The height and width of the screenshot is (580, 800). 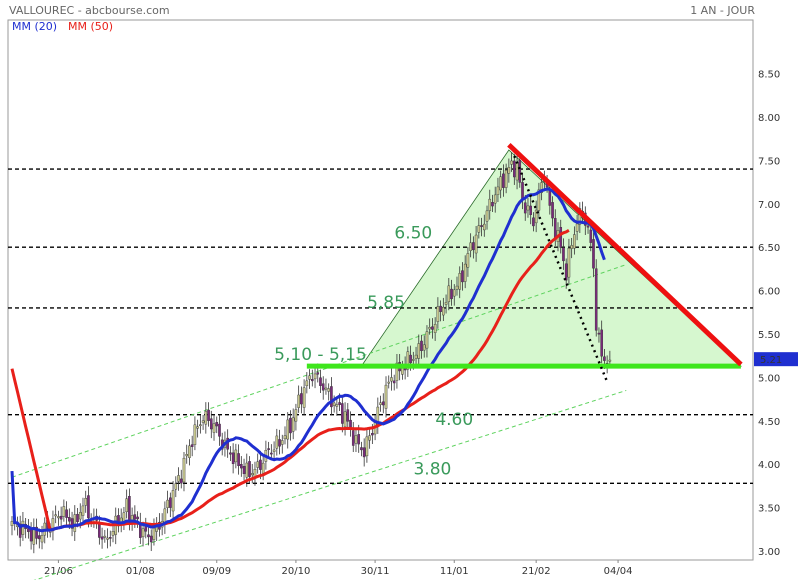 I want to click on y-tick-label: 3.00, so click(x=769, y=552).